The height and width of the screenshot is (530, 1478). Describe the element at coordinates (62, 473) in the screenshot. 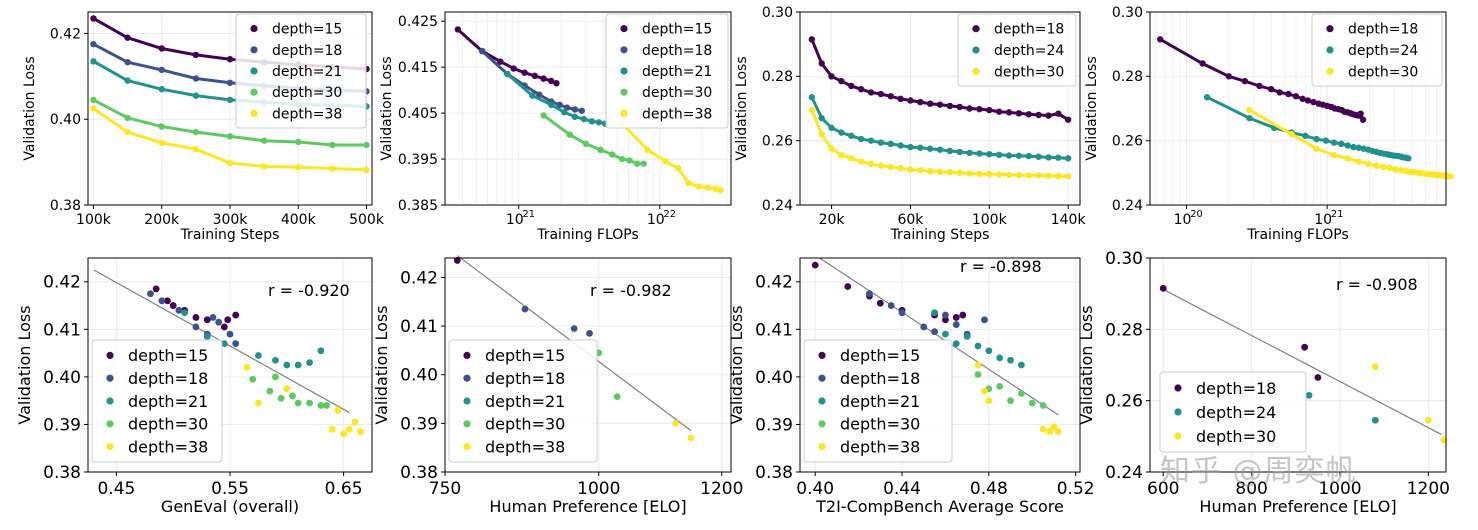

I see `p5-y-tick-label: 0.38` at that location.